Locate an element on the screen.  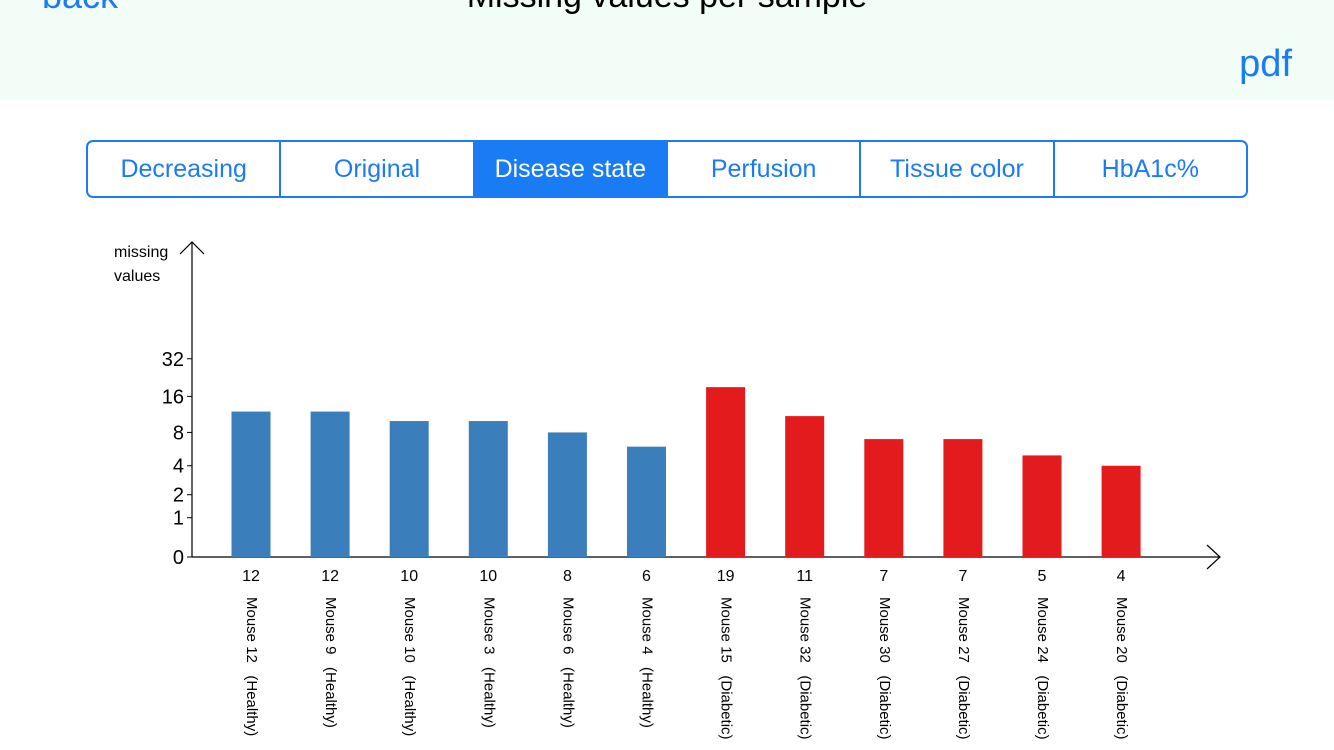
bar-value-label: 11 is located at coordinates (804, 576).